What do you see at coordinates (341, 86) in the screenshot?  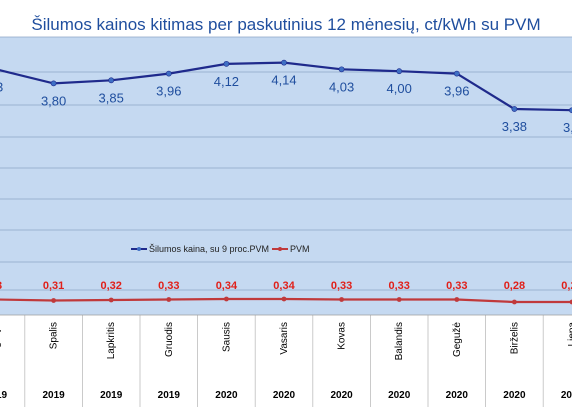 I see `data-label-price: 4,03` at bounding box center [341, 86].